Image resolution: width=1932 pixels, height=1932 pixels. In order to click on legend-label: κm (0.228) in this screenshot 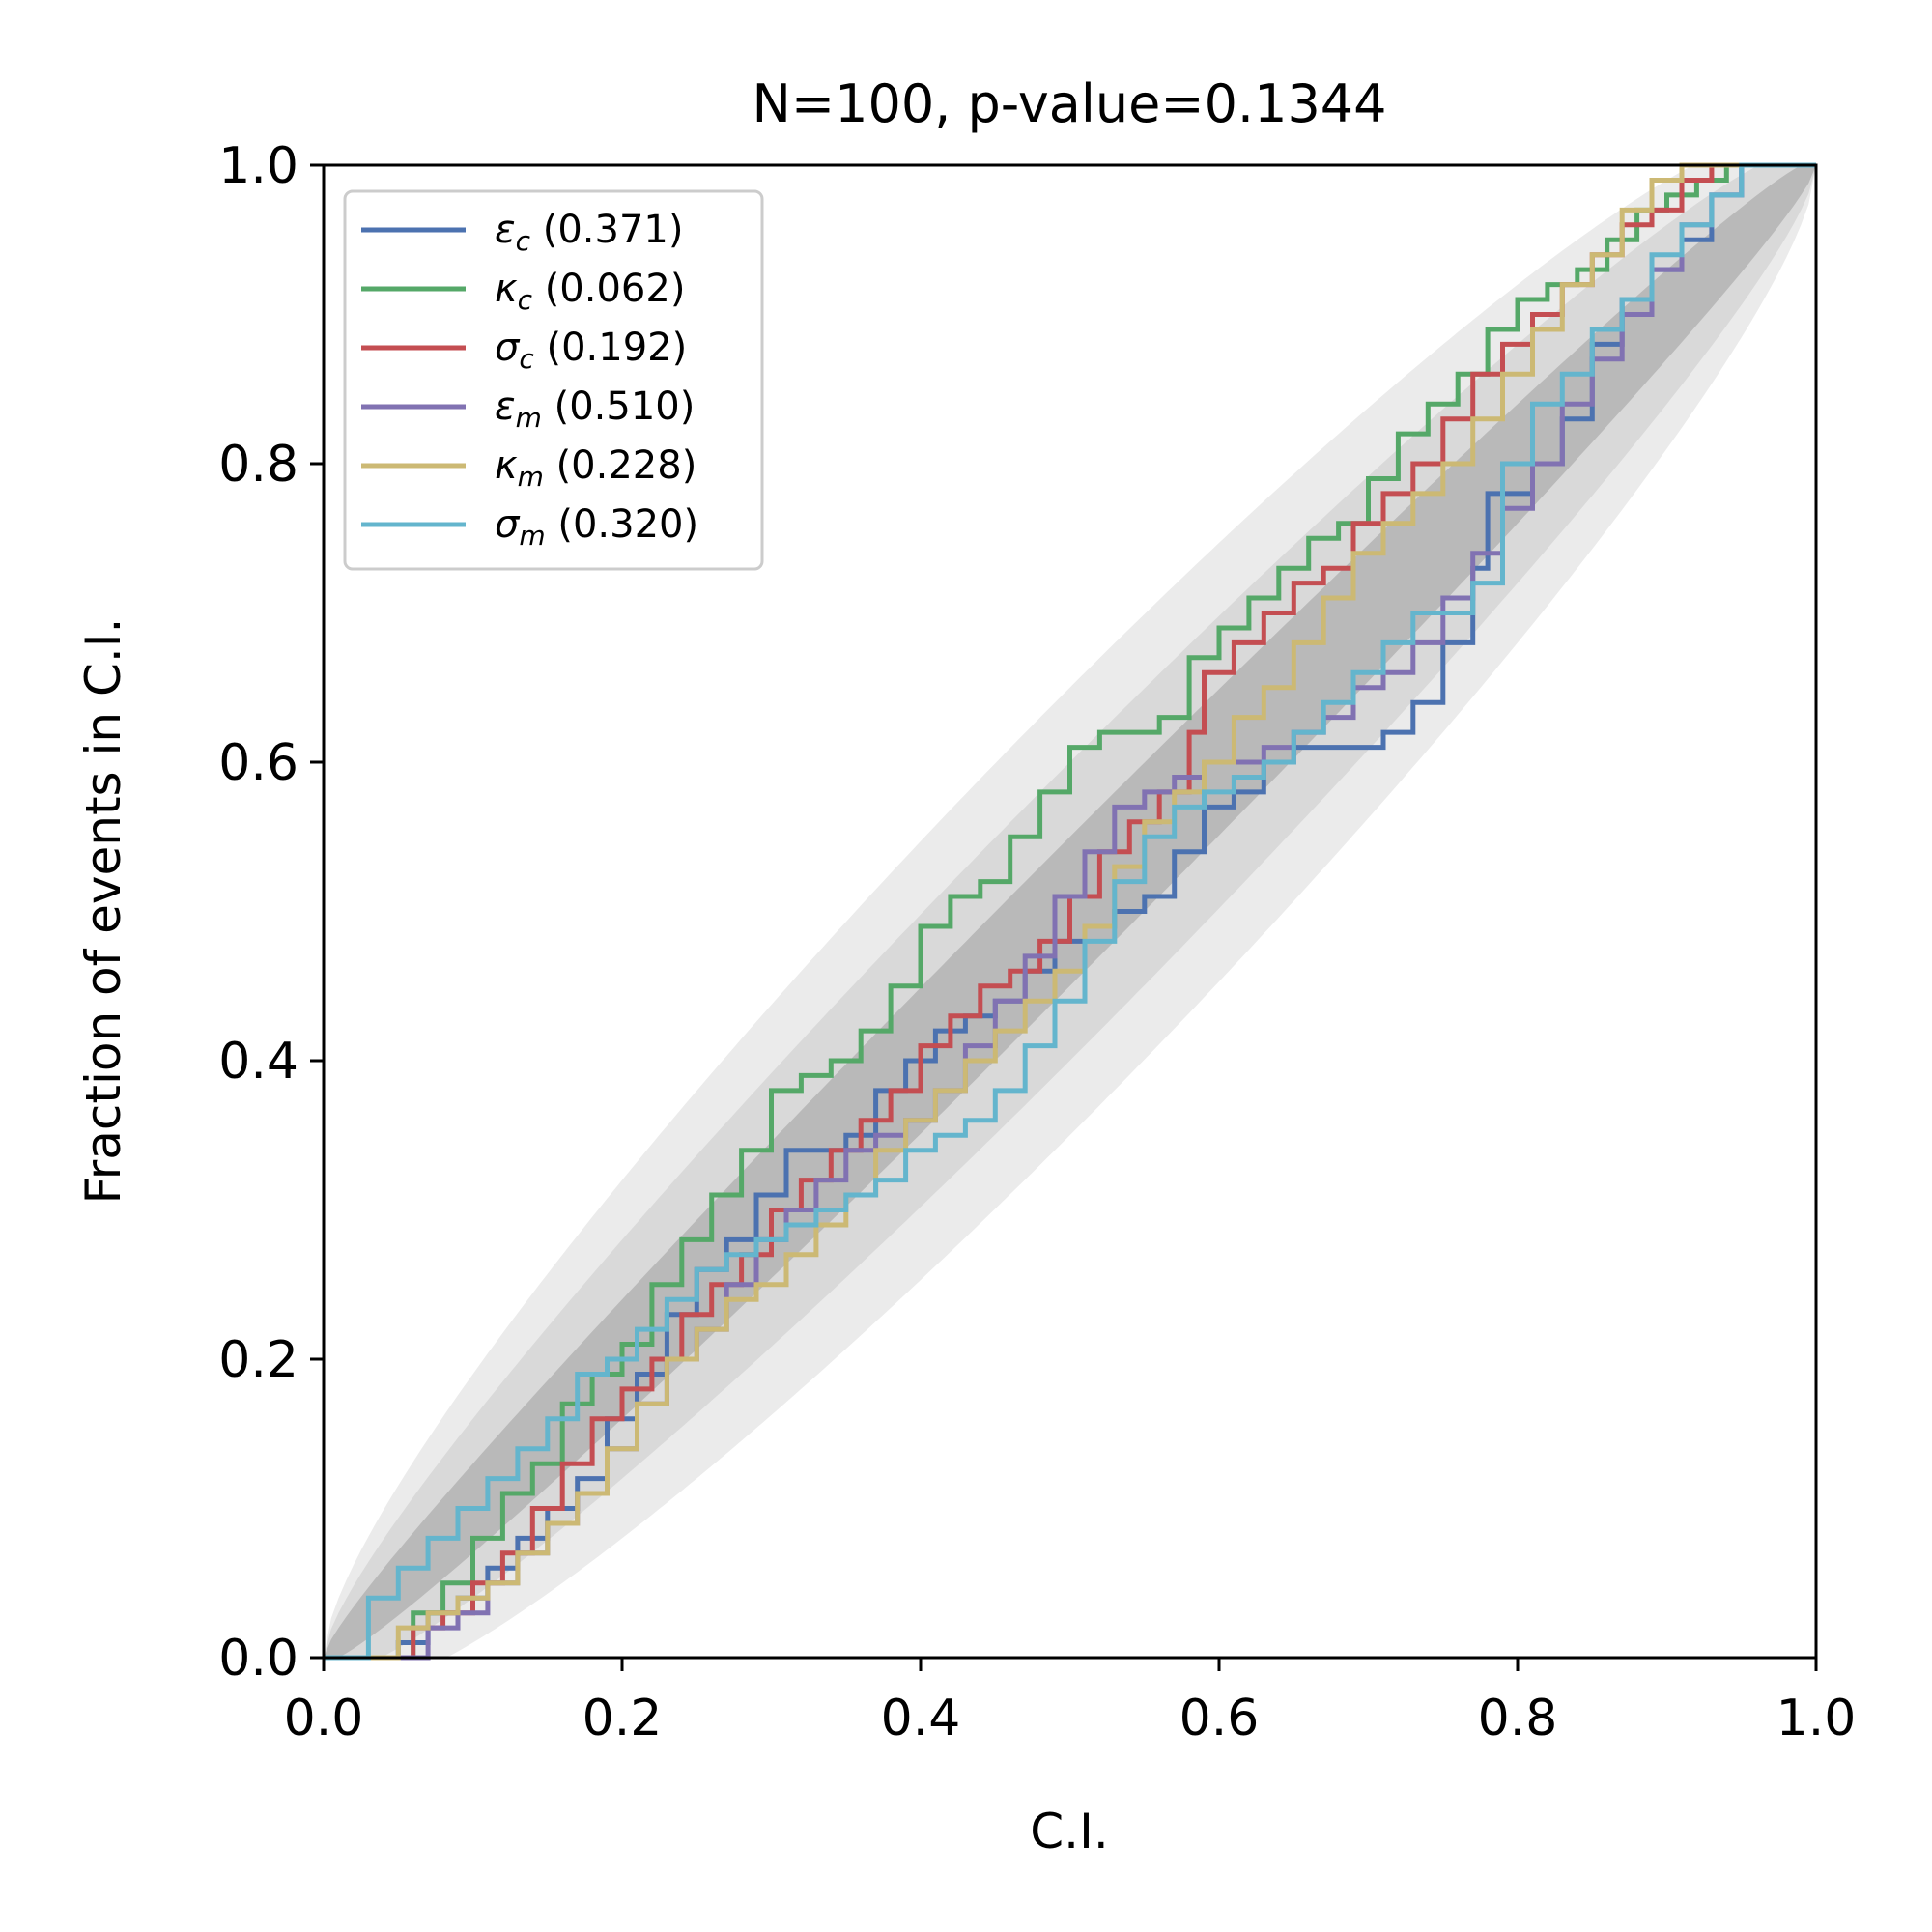, I will do `click(595, 468)`.